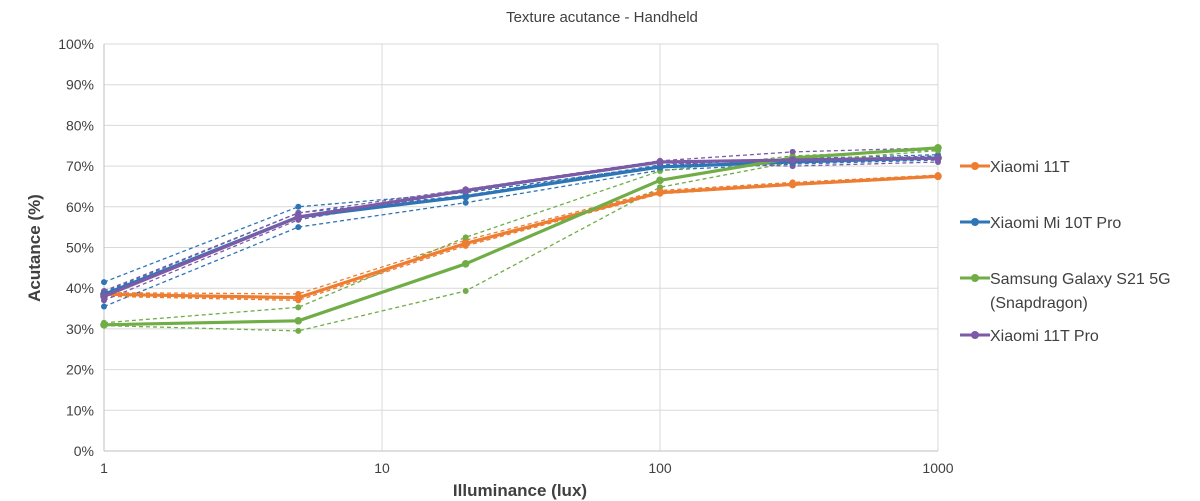 Image resolution: width=1200 pixels, height=501 pixels. What do you see at coordinates (80, 410) in the screenshot?
I see `y-tick-label: 10%` at bounding box center [80, 410].